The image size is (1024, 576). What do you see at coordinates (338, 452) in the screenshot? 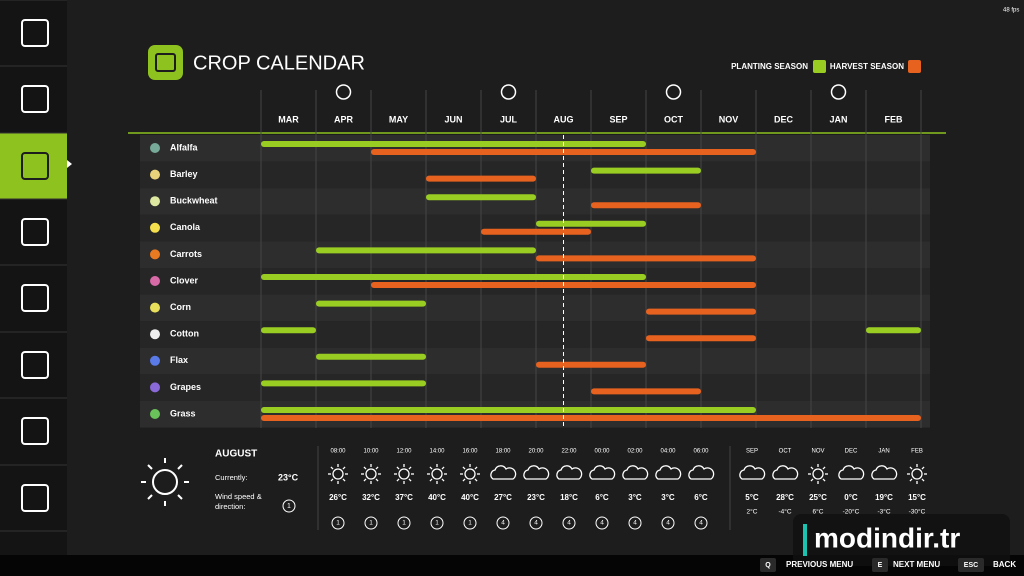
I see `hour-time: 08:00` at bounding box center [338, 452].